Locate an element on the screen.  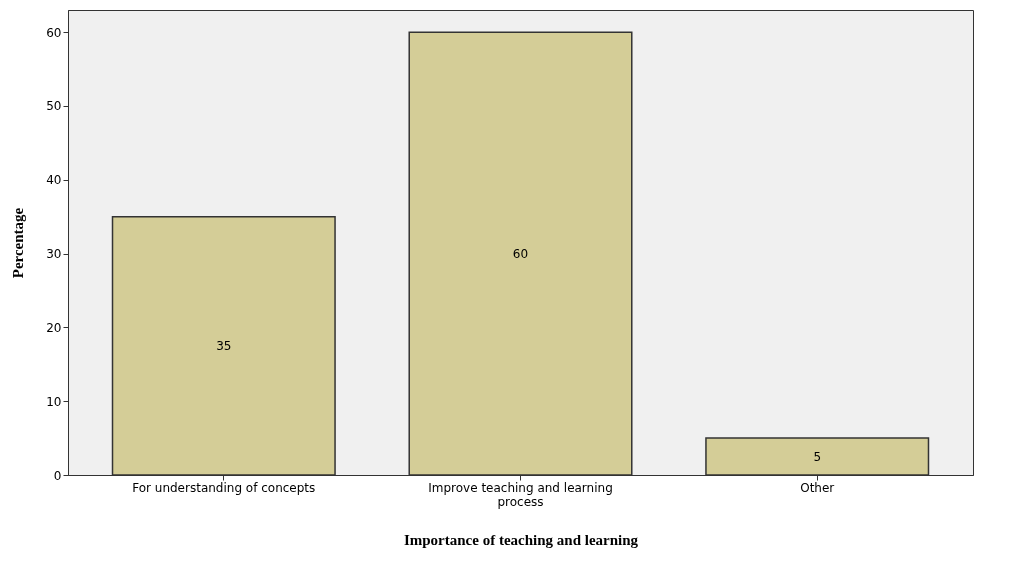
y-tick-label: 30 is located at coordinates (54, 254).